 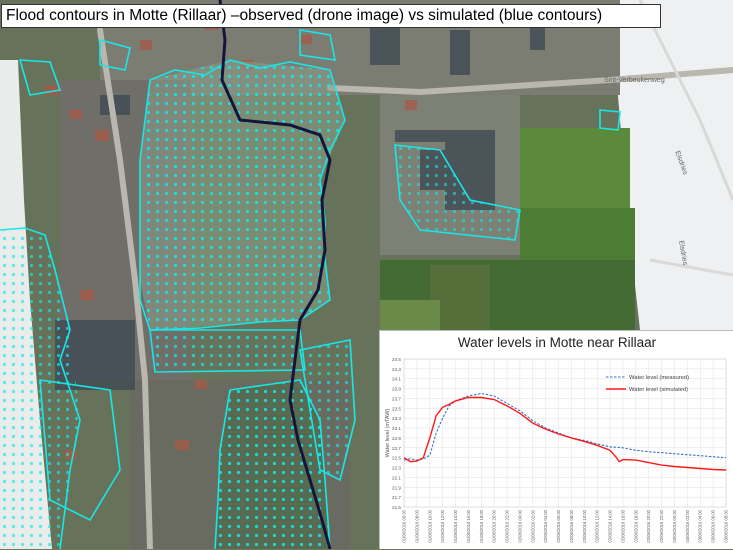 What do you see at coordinates (396, 477) in the screenshot?
I see `y-tick-label: 22.1` at bounding box center [396, 477].